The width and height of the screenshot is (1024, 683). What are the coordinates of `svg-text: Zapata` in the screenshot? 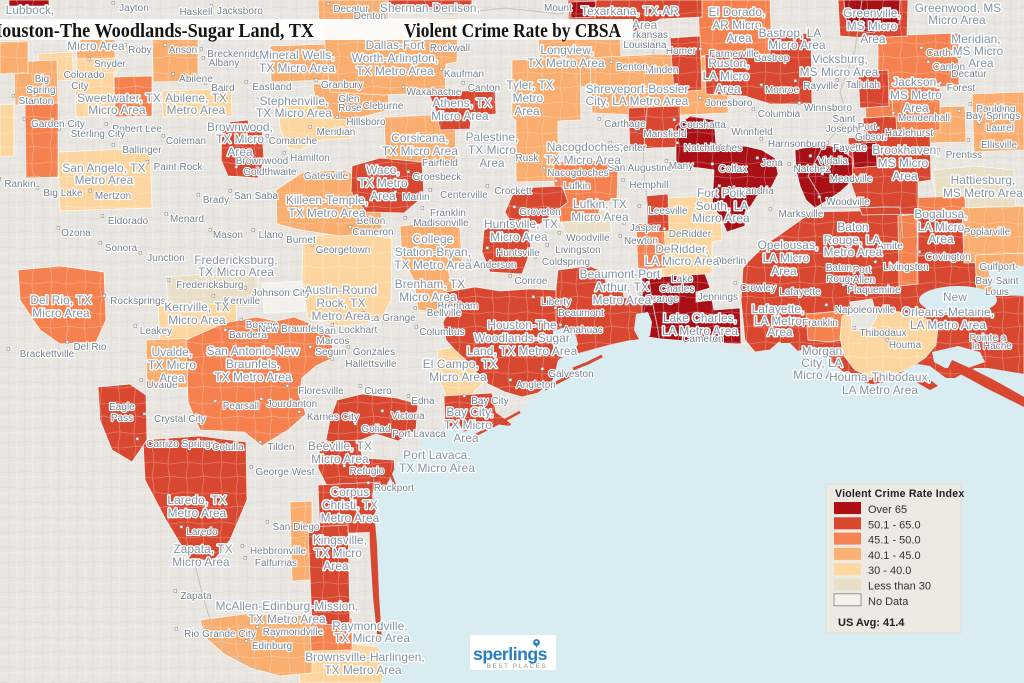 It's located at (196, 596).